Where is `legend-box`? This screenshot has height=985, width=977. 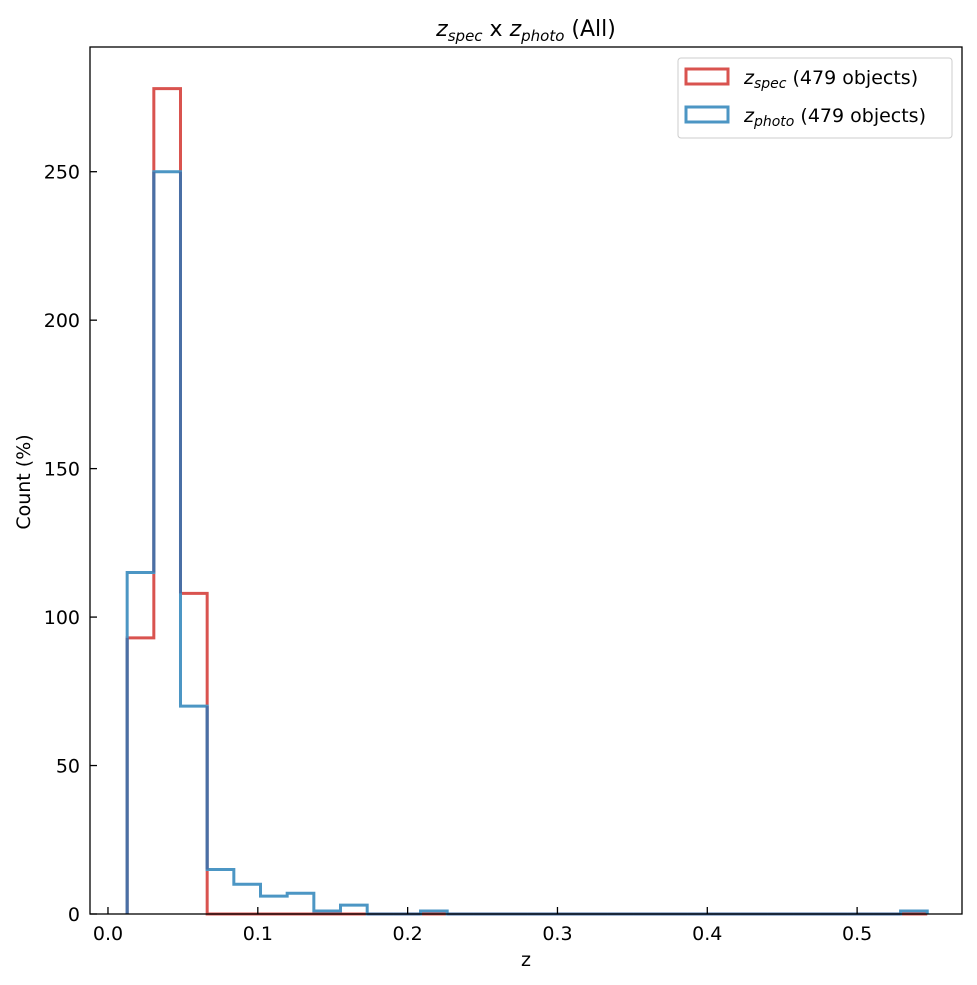
legend-box is located at coordinates (815, 98).